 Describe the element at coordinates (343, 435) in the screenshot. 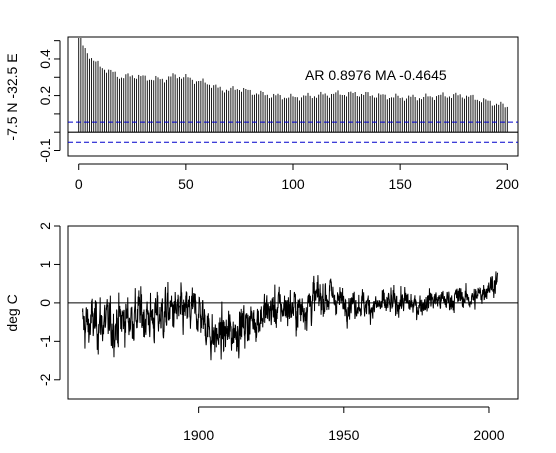

I see `series-x-tick-label: 1950` at that location.